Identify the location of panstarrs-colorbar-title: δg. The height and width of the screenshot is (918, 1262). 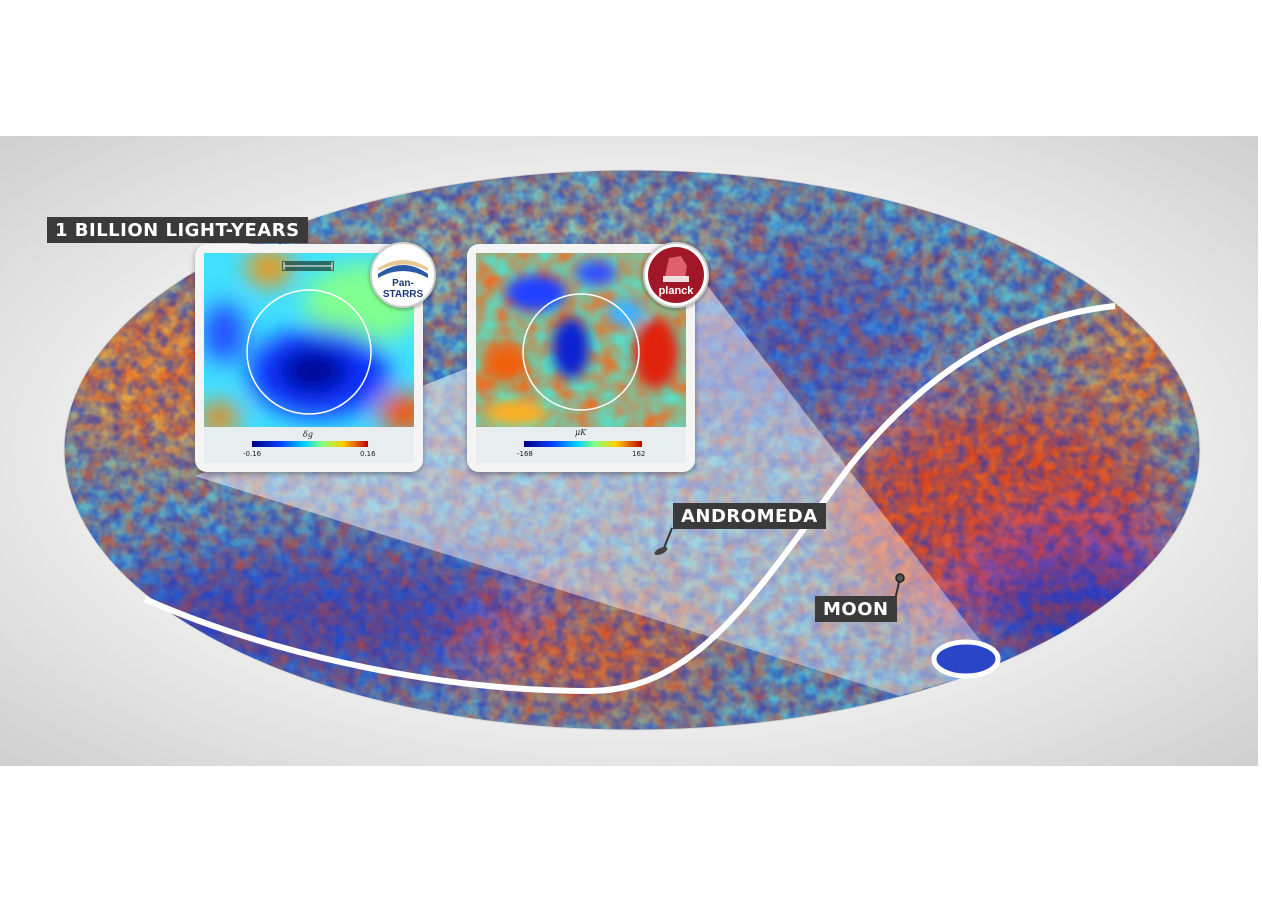
(308, 434).